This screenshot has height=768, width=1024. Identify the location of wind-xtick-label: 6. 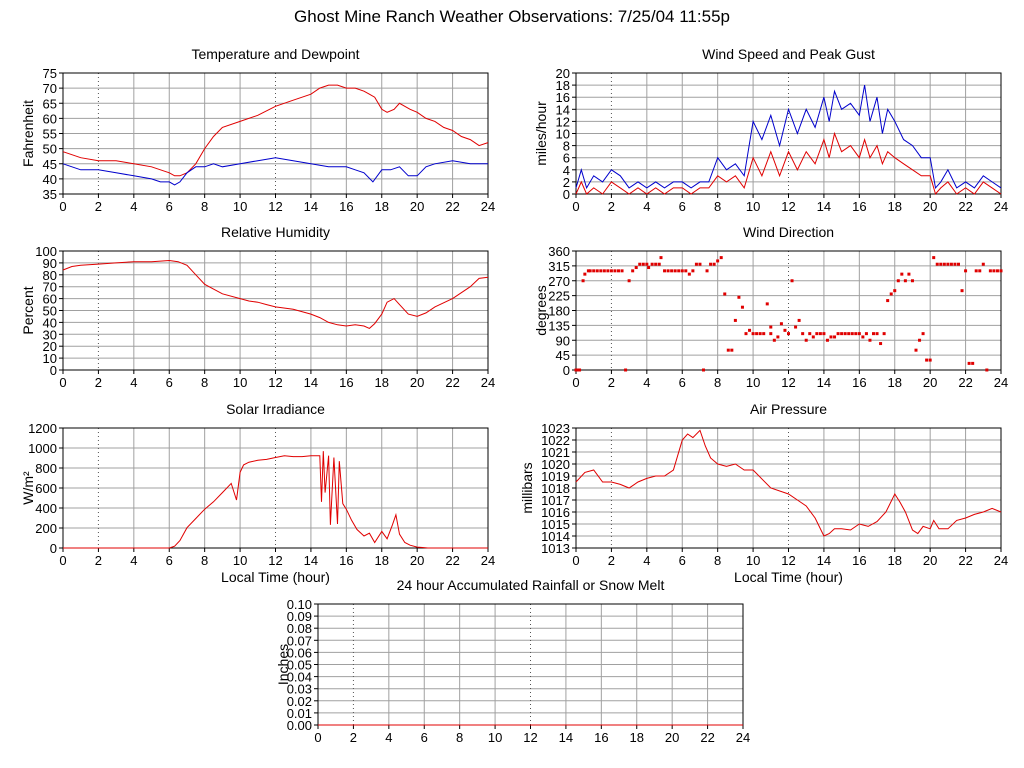
(682, 206).